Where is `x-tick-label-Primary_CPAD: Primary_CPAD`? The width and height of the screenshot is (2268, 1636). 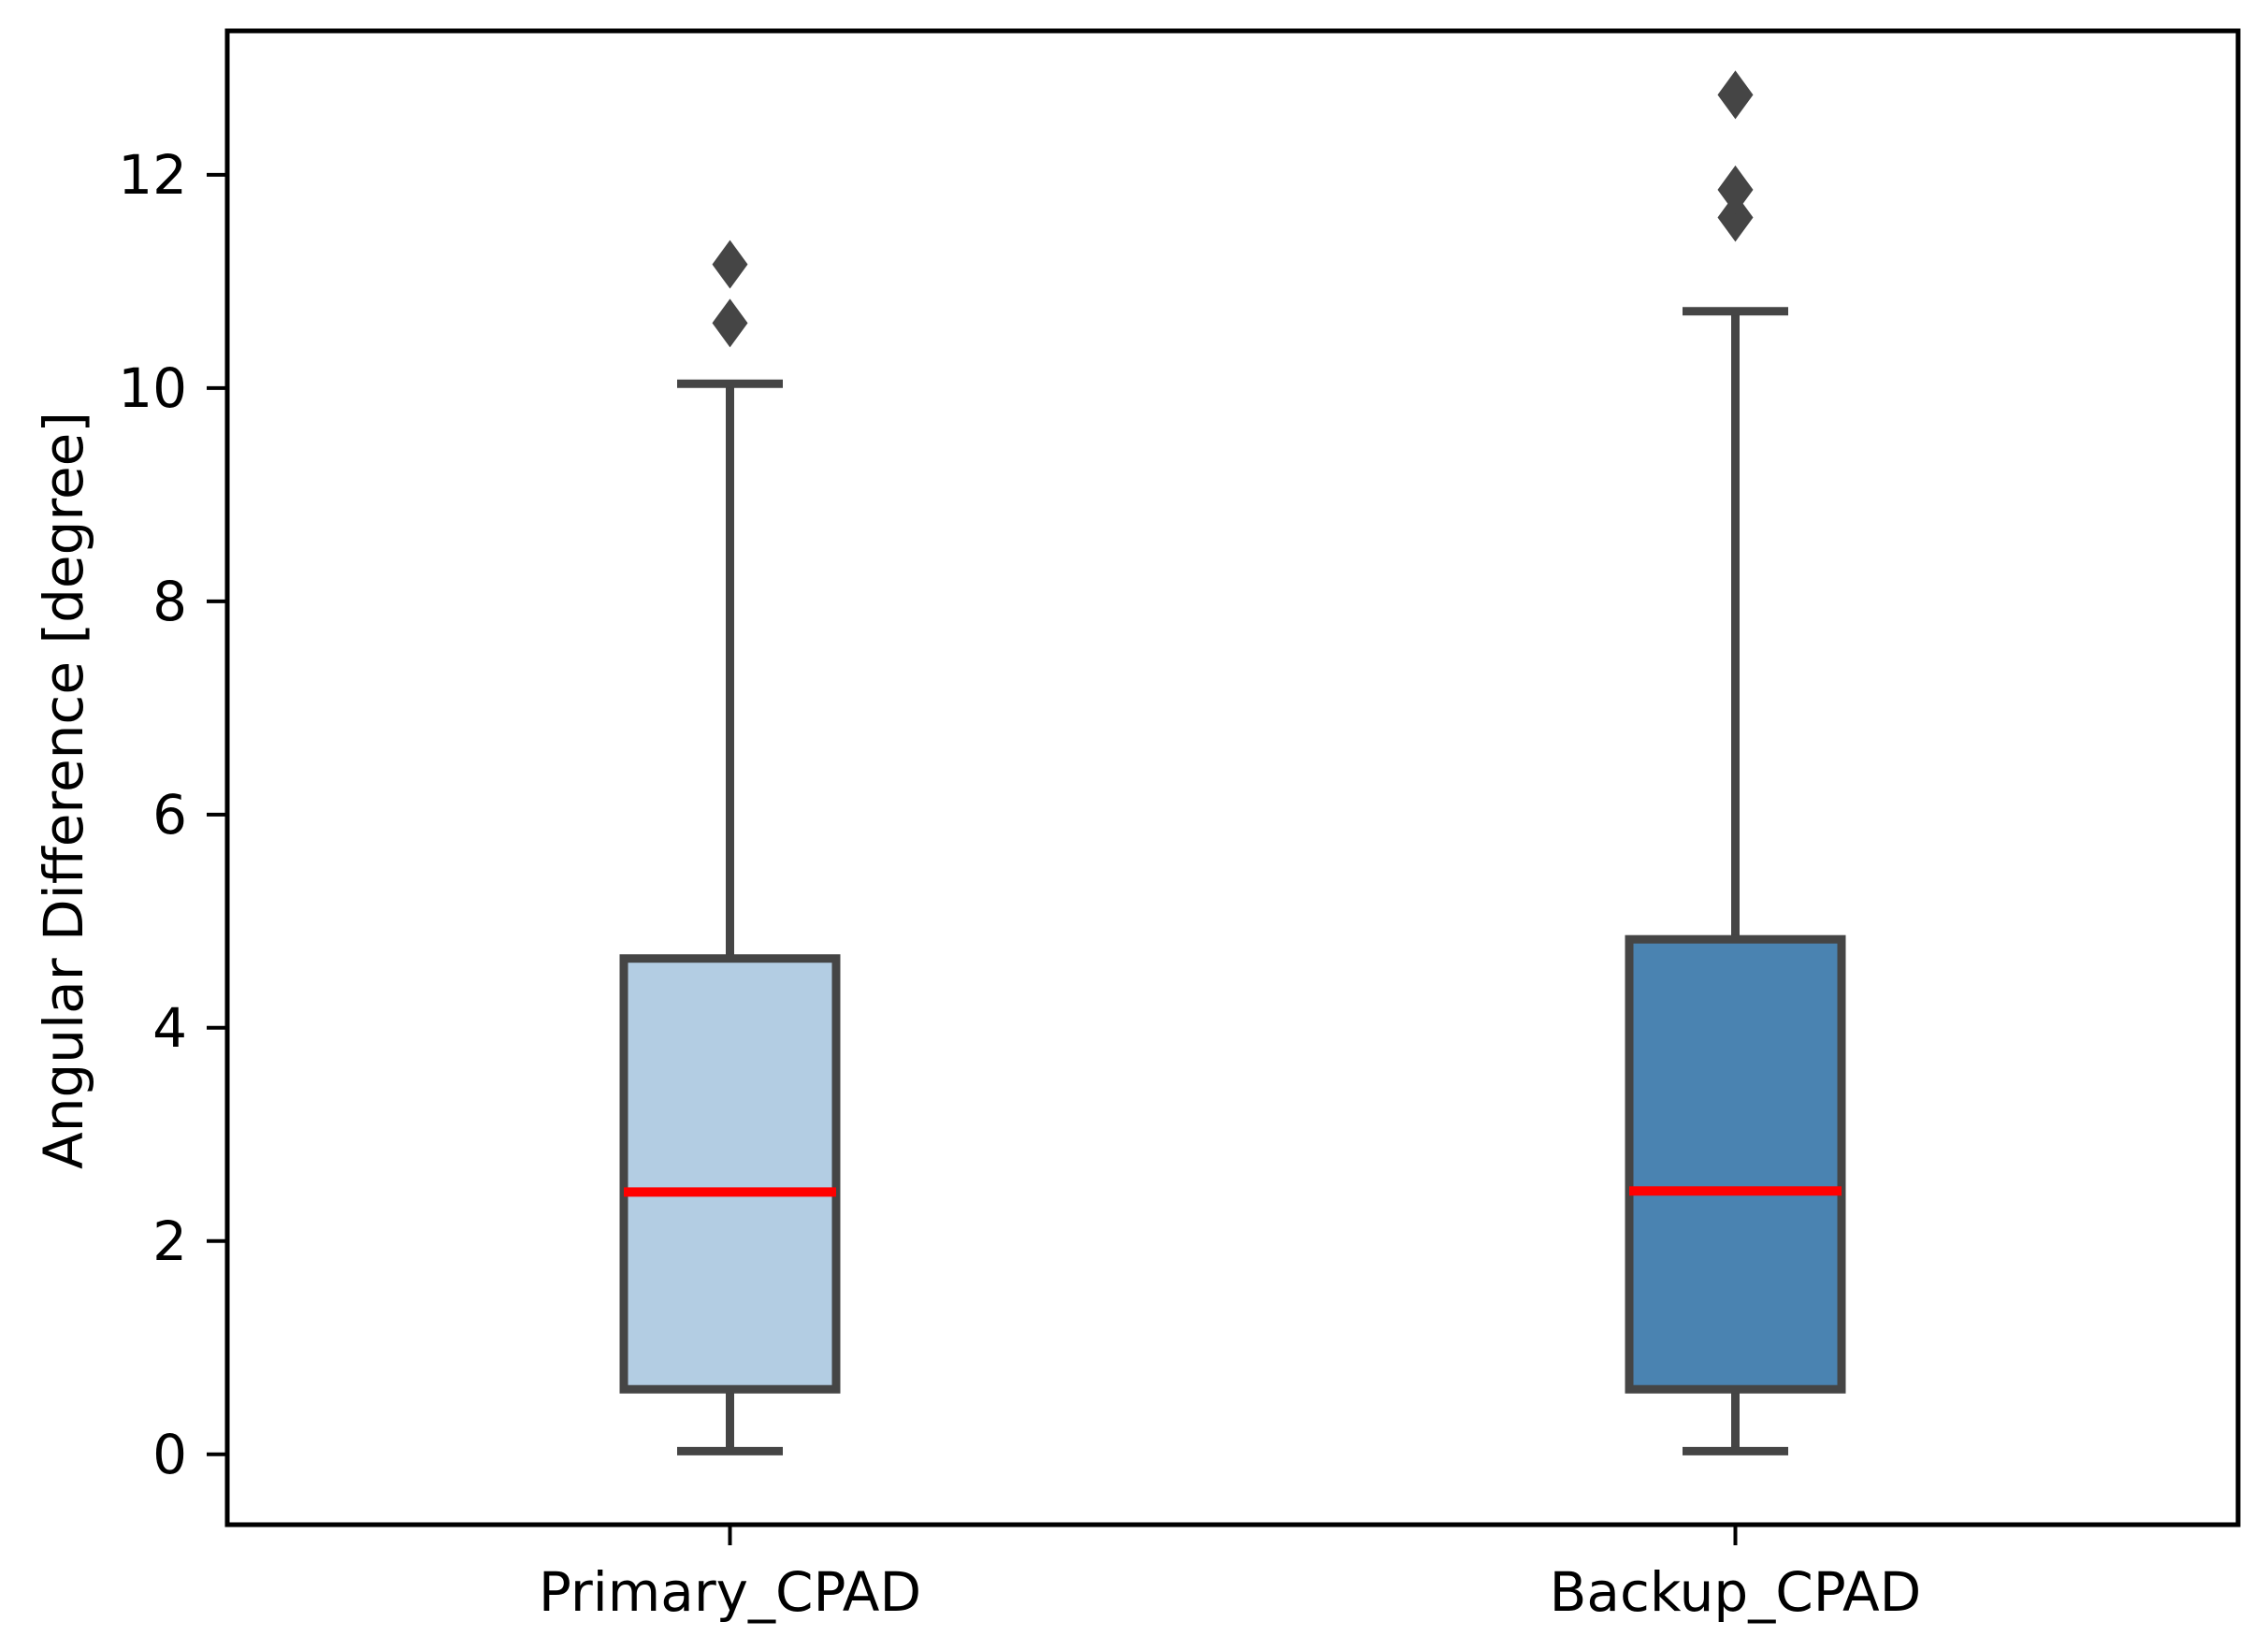
x-tick-label-Primary_CPAD: Primary_CPAD is located at coordinates (730, 1592).